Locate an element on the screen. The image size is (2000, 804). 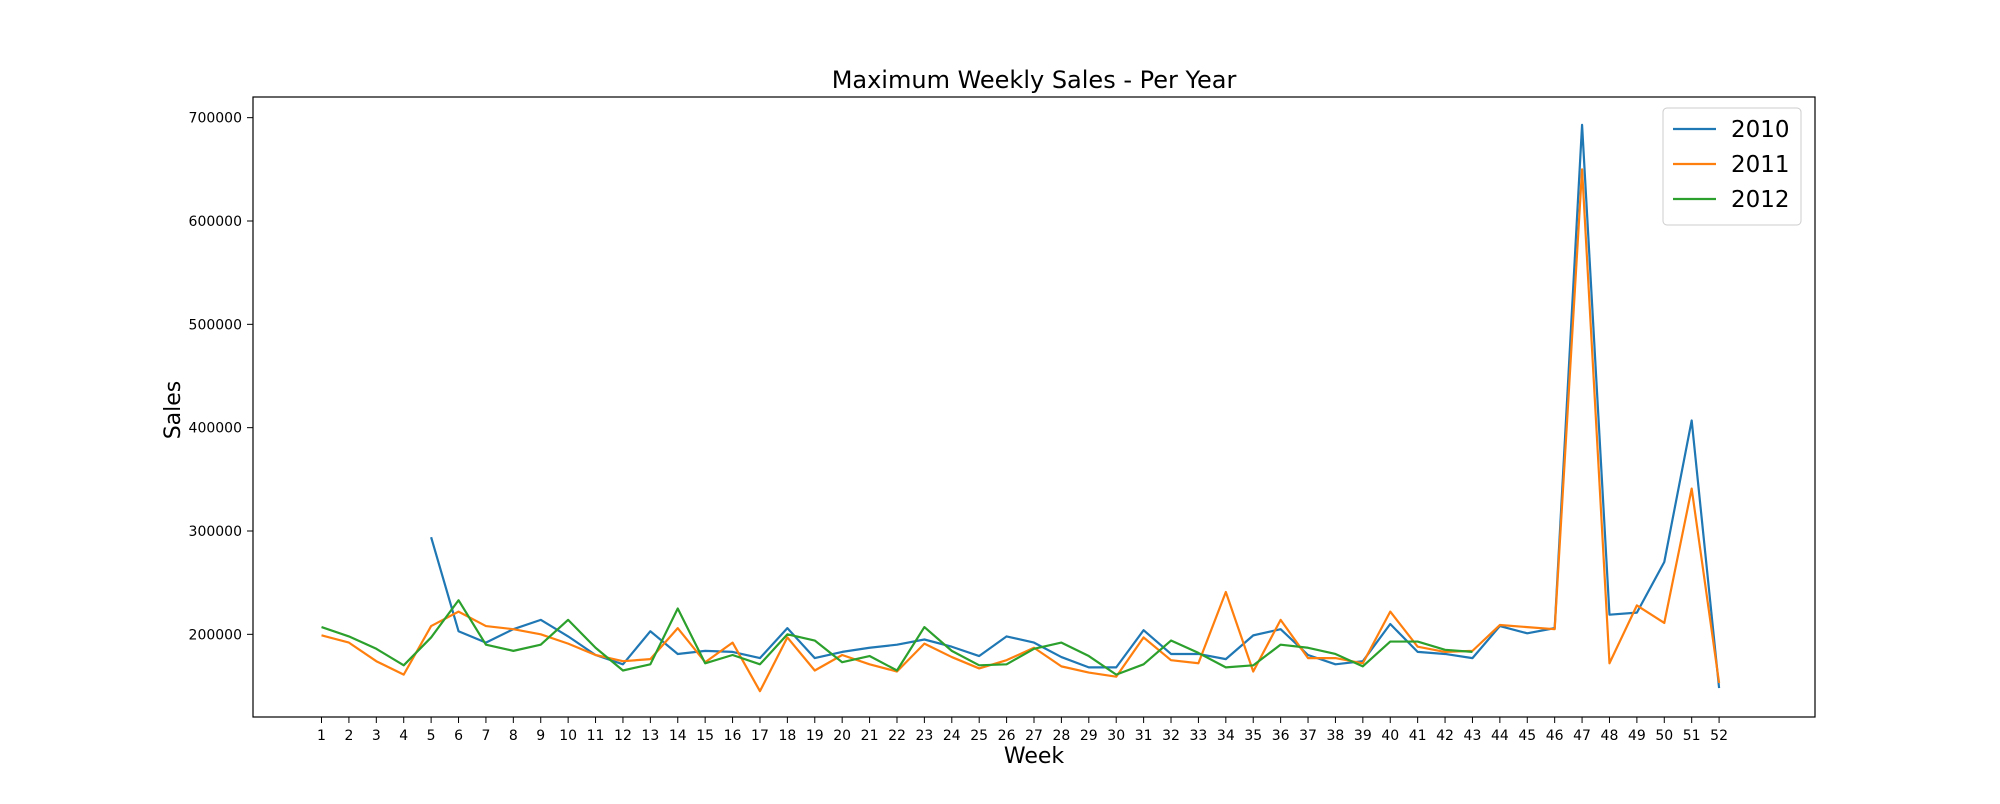
x-tick-label: 25 is located at coordinates (979, 736).